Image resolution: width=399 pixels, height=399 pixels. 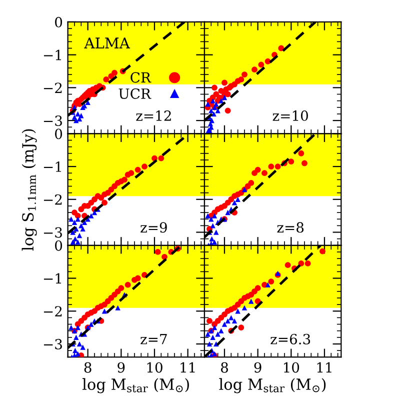 I want to click on annotation: z=10, so click(x=290, y=115).